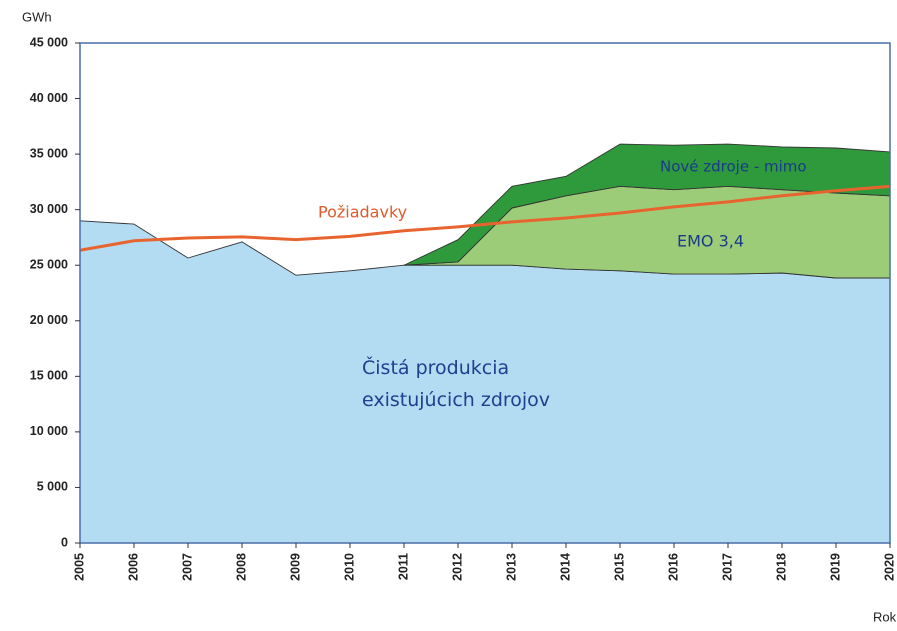 Image resolution: width=897 pixels, height=631 pixels. I want to click on series-annotation: Požiadavky, so click(362, 212).